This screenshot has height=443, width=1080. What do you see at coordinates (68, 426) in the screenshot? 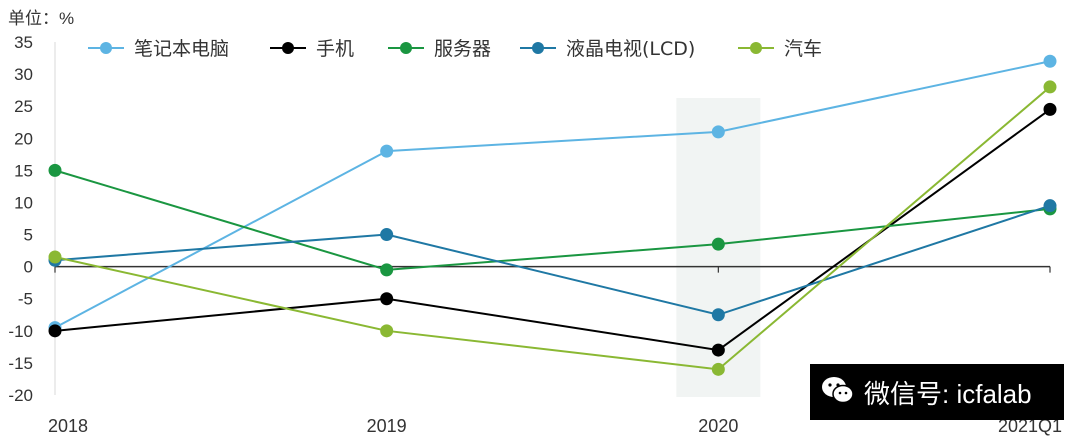
I see `x-tick-label: 2018` at bounding box center [68, 426].